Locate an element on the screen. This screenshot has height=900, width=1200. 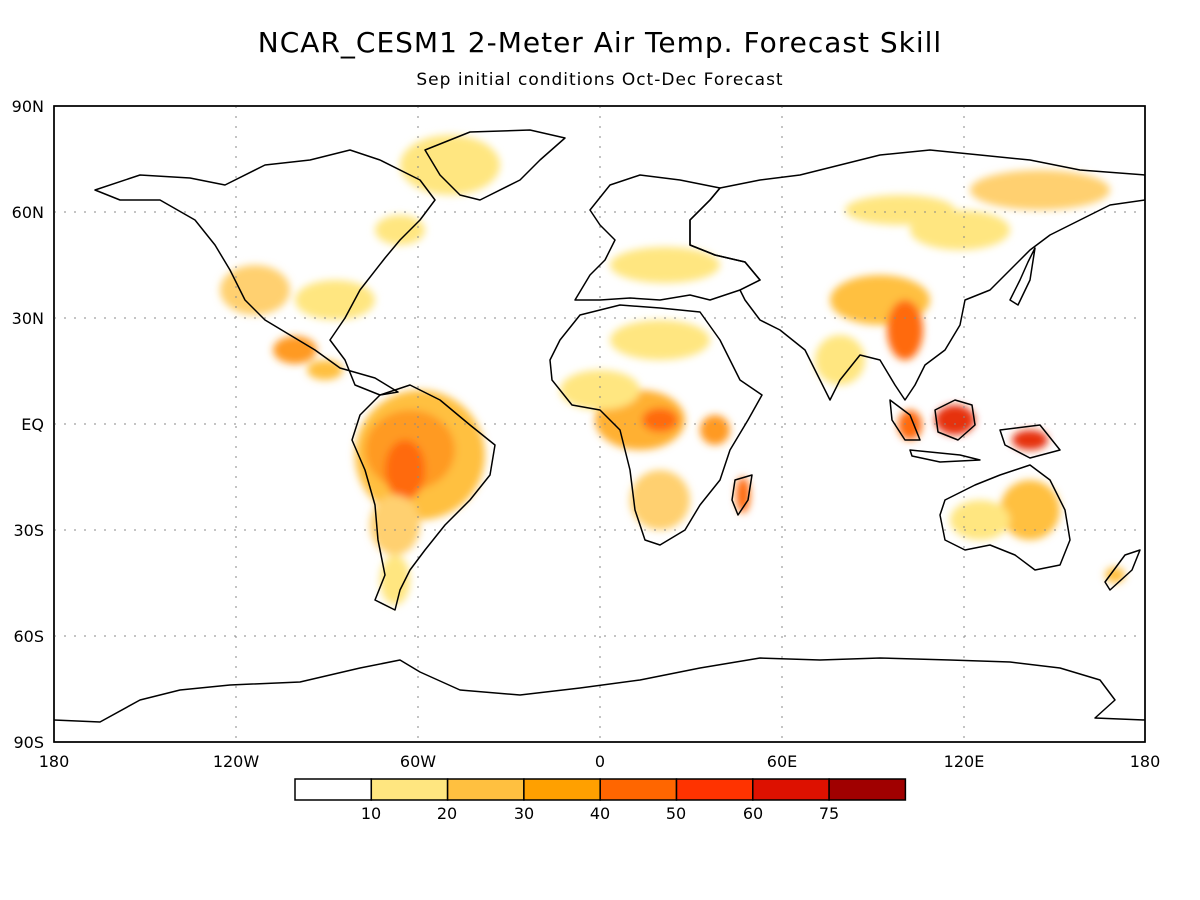
map-subtitle: Sep initial conditions Oct-Dec Forecast is located at coordinates (600, 80).